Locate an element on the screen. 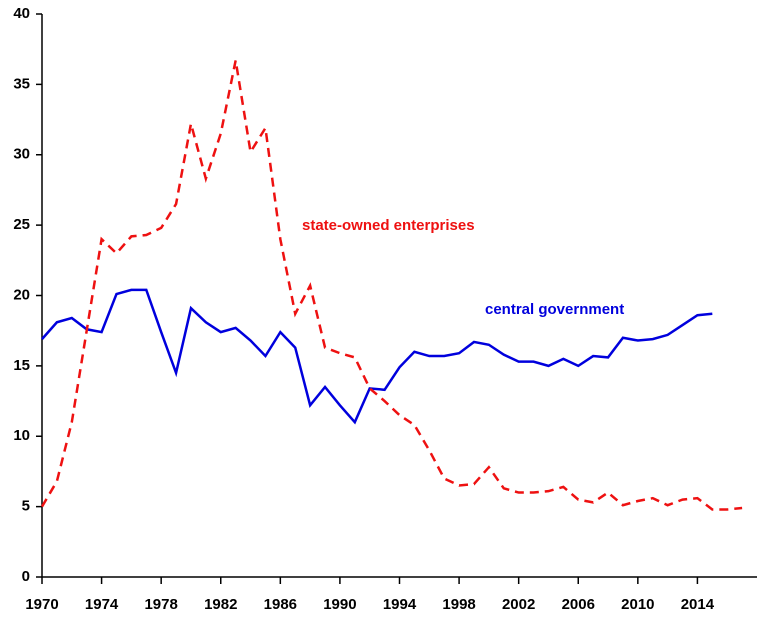  y-tick-label: 10 is located at coordinates (21, 435).